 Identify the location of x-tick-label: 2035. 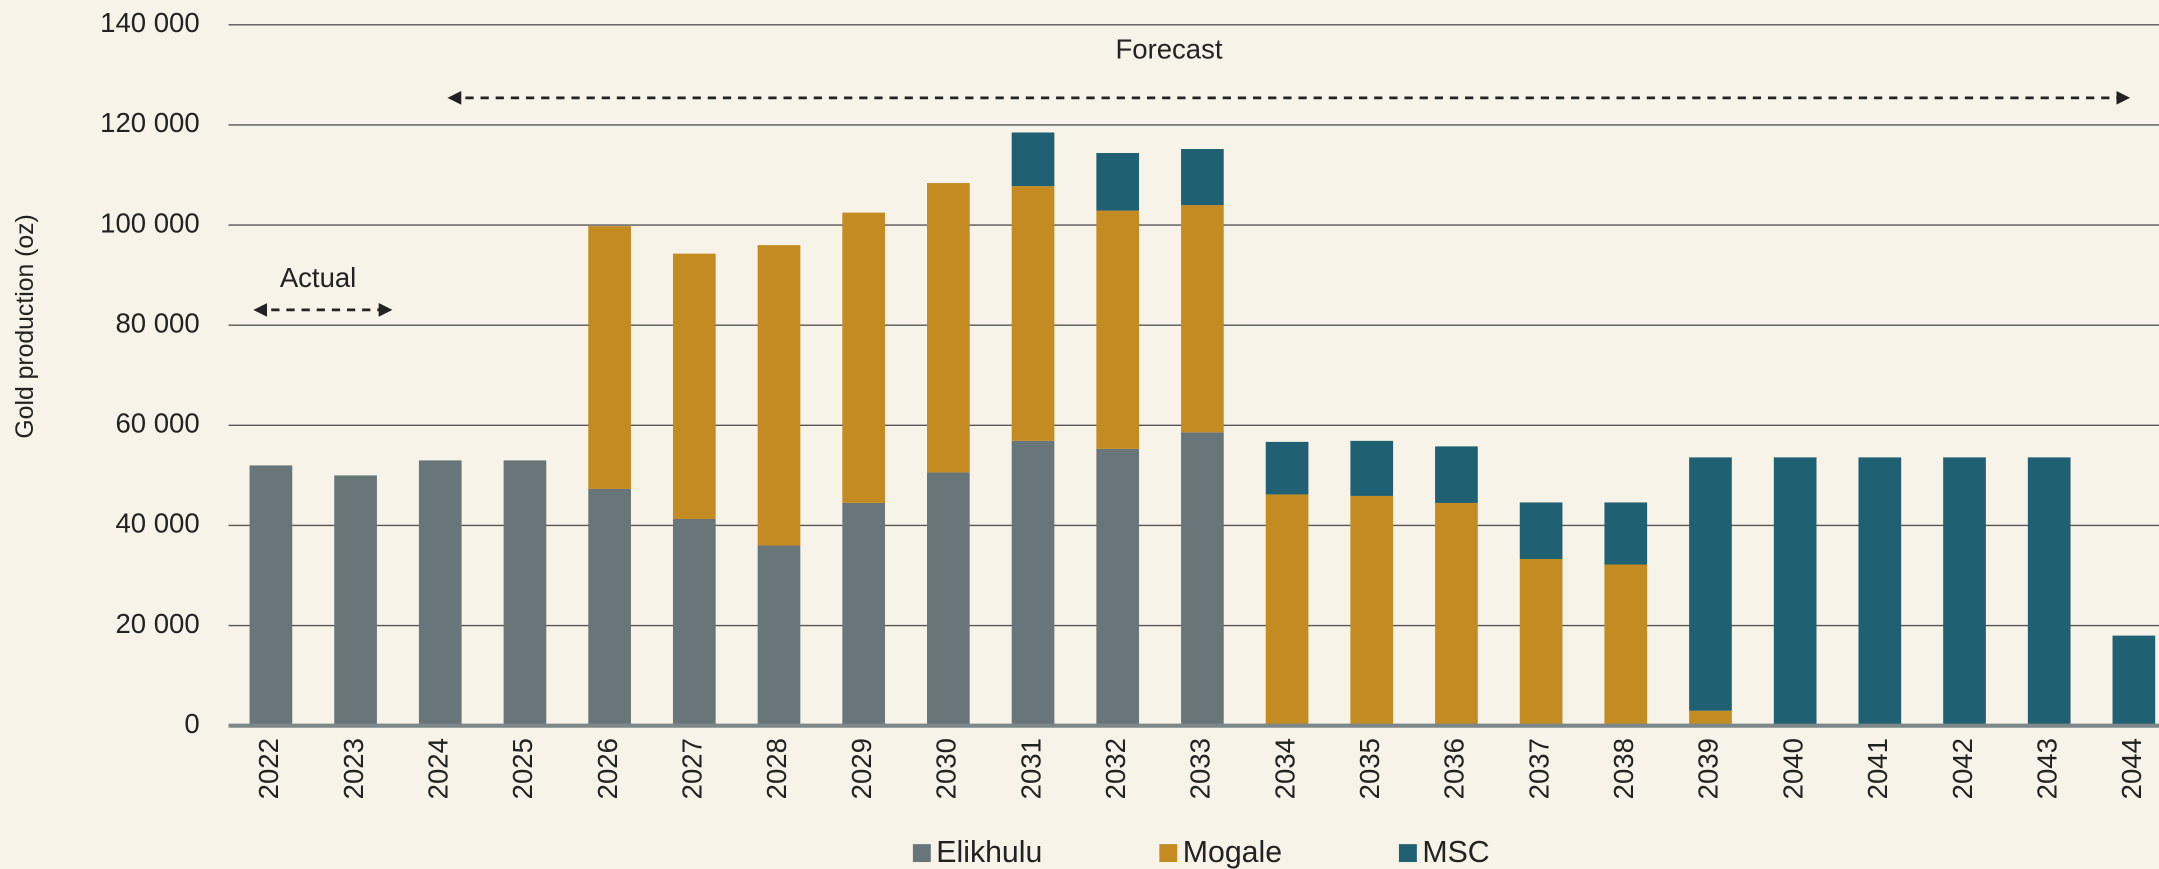
(1369, 768).